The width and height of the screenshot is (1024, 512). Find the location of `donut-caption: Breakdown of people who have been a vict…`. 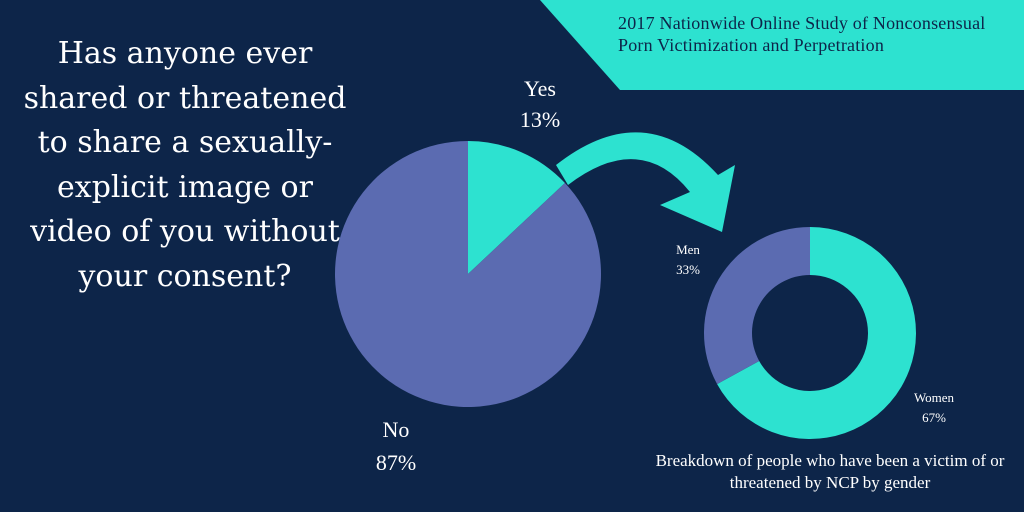

donut-caption: Breakdown of people who have been a vict… is located at coordinates (830, 471).